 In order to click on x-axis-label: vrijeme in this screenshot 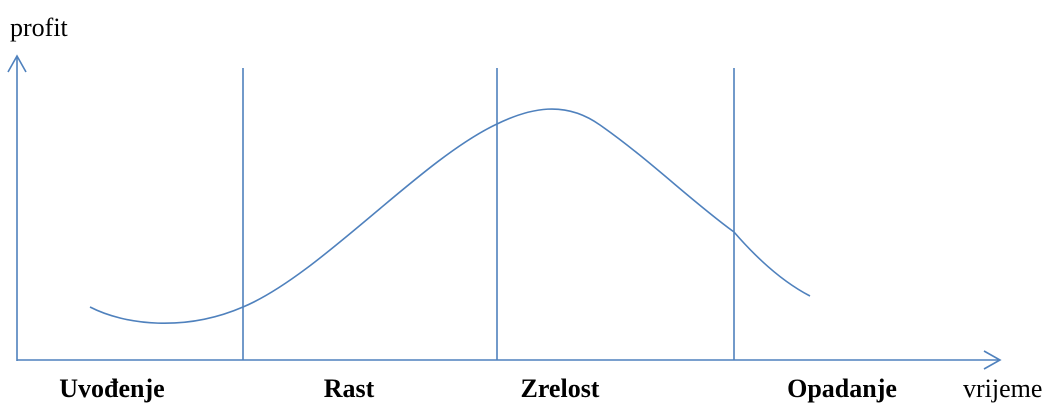, I will do `click(1002, 388)`.